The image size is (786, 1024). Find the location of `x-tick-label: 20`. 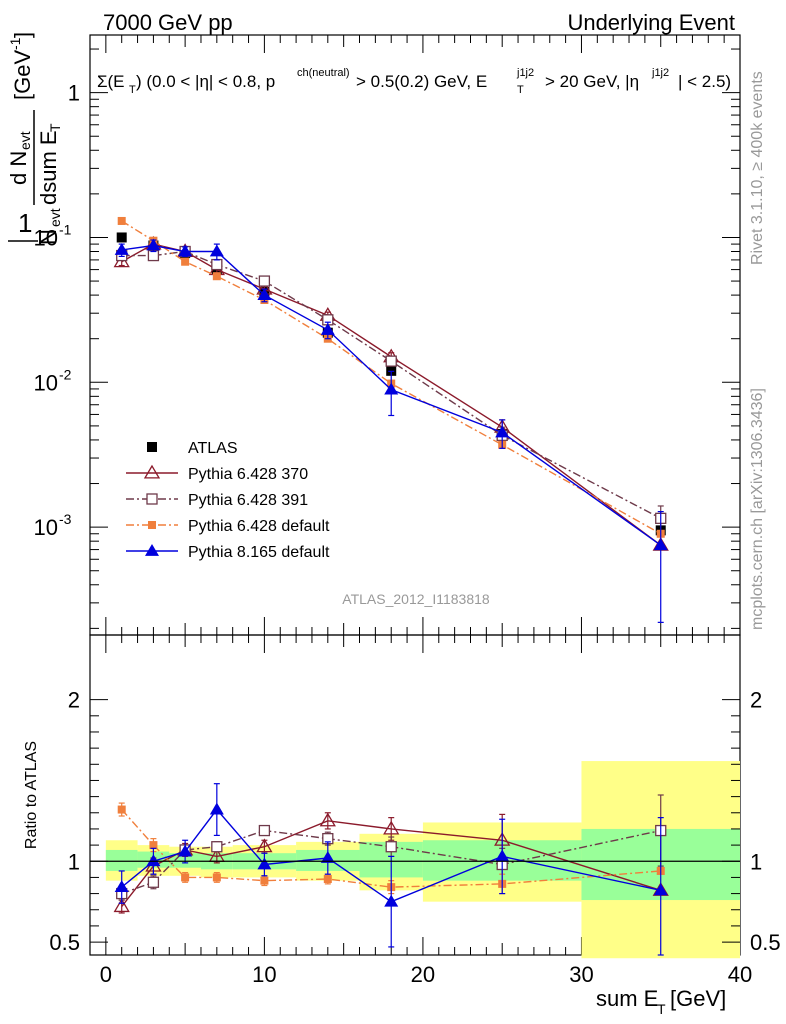

x-tick-label: 20 is located at coordinates (423, 974).